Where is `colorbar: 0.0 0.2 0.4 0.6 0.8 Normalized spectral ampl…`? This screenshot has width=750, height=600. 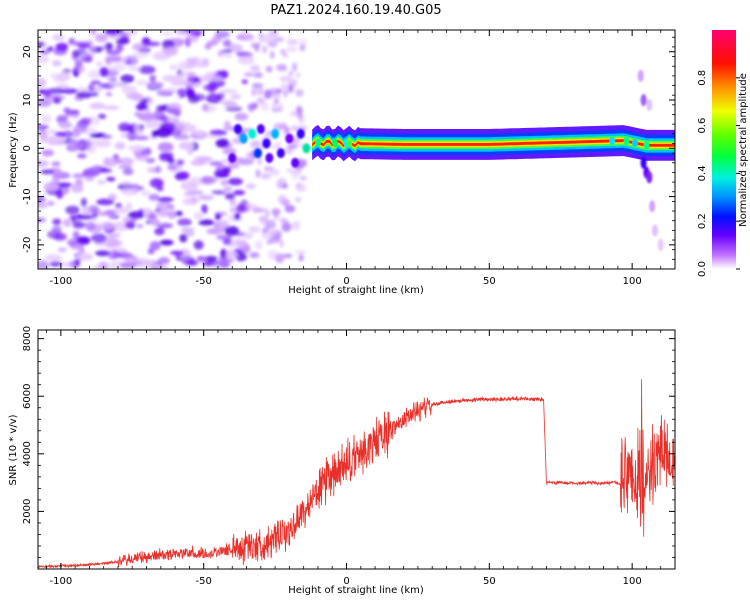
colorbar: 0.0 0.2 0.4 0.6 0.8 Normalized spectral ampl… is located at coordinates (723, 153).